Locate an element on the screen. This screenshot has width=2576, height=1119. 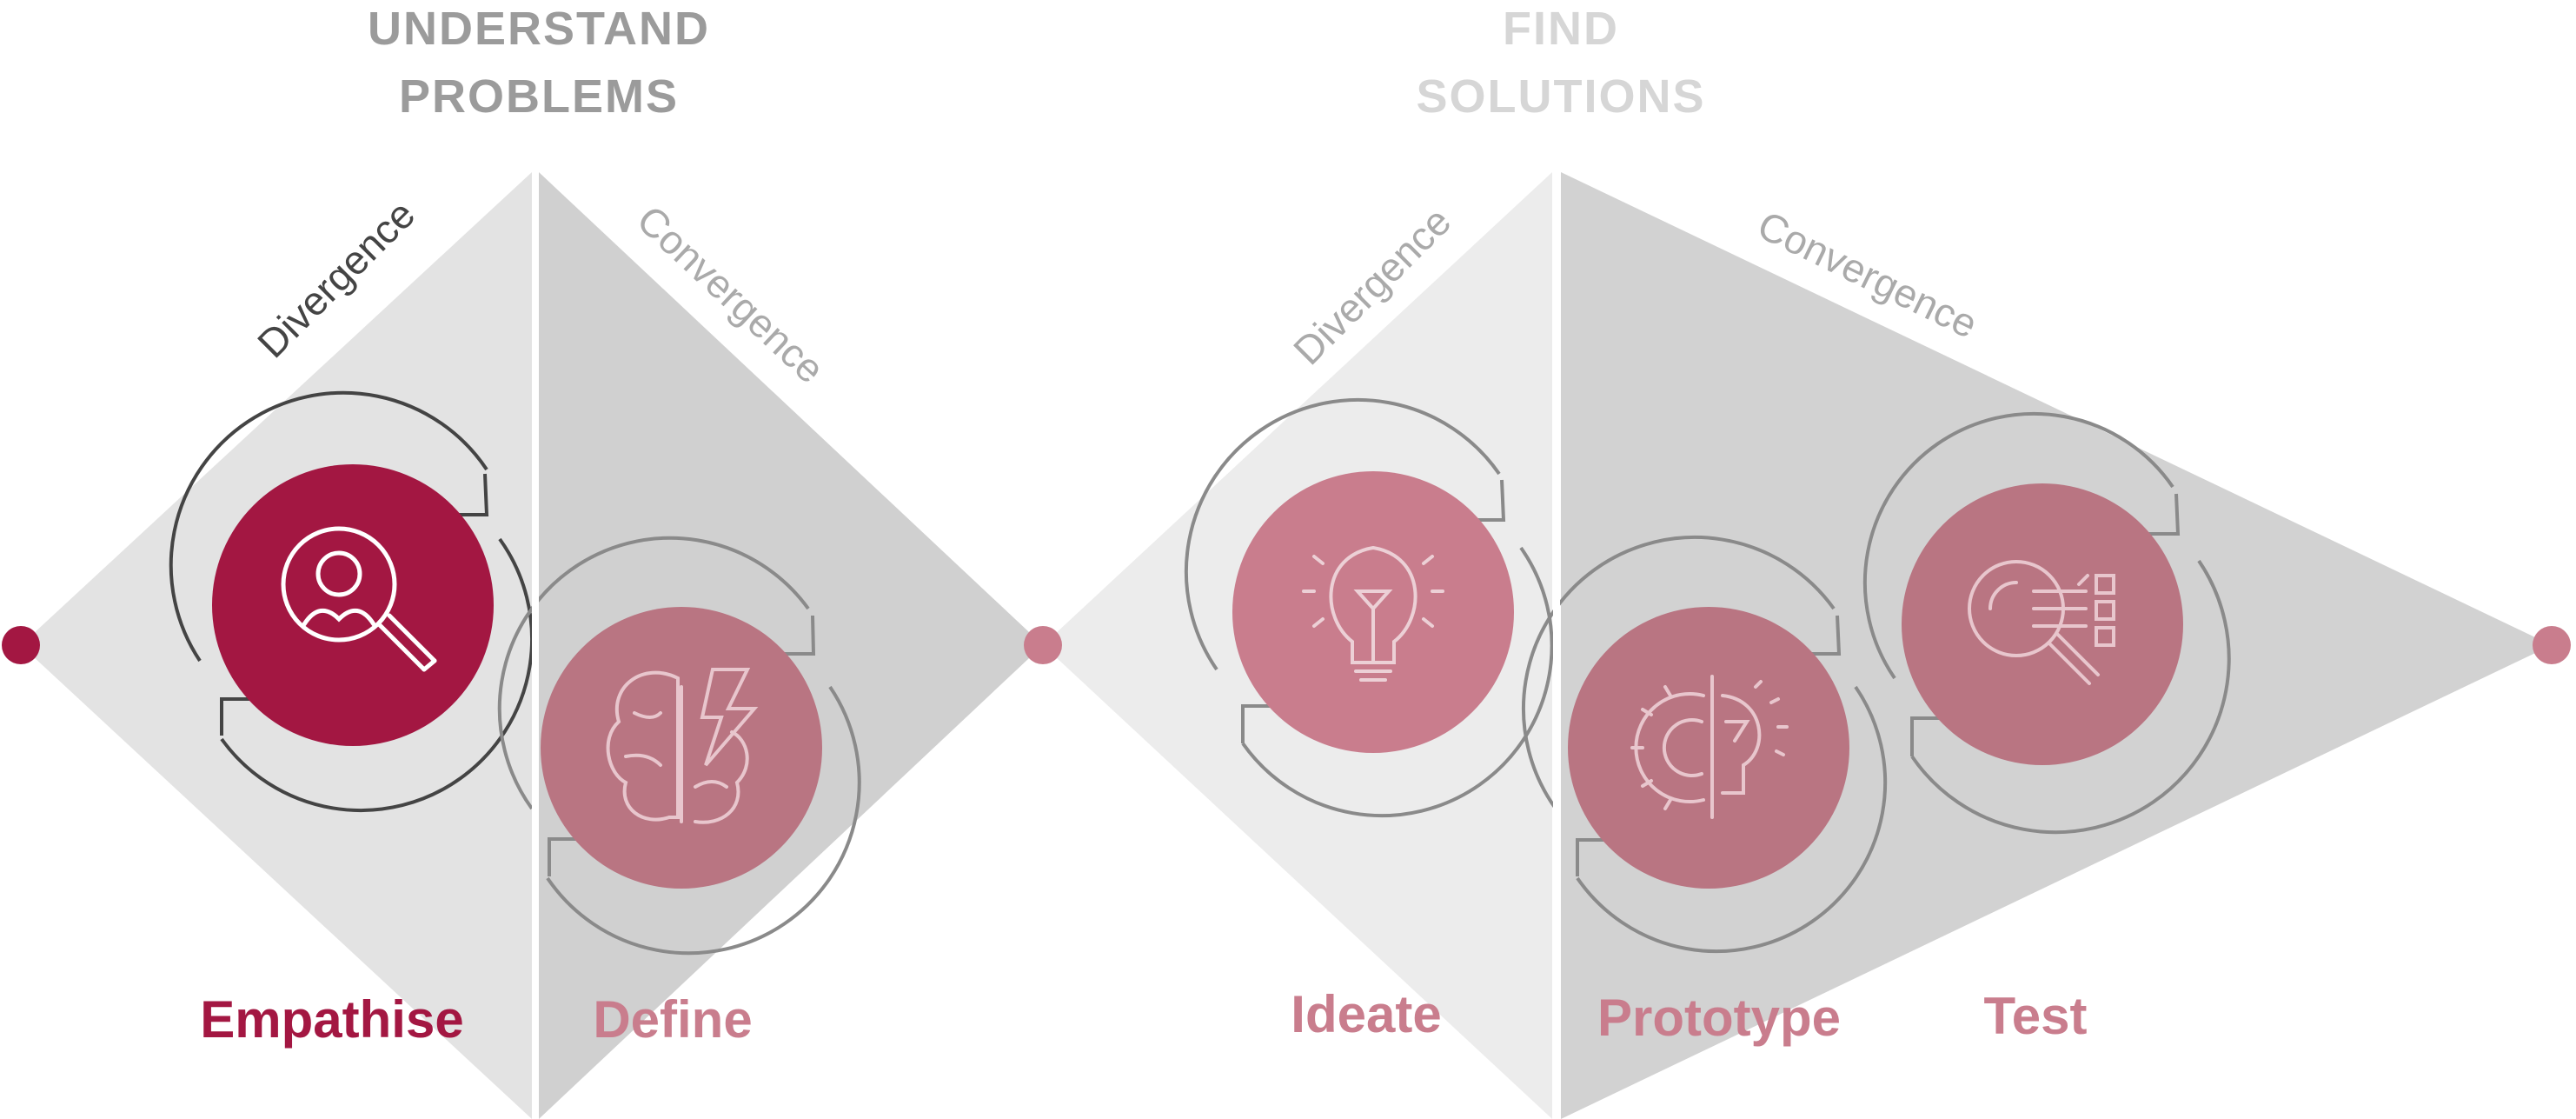
step-label-prototype: Prototype is located at coordinates (1719, 1018).